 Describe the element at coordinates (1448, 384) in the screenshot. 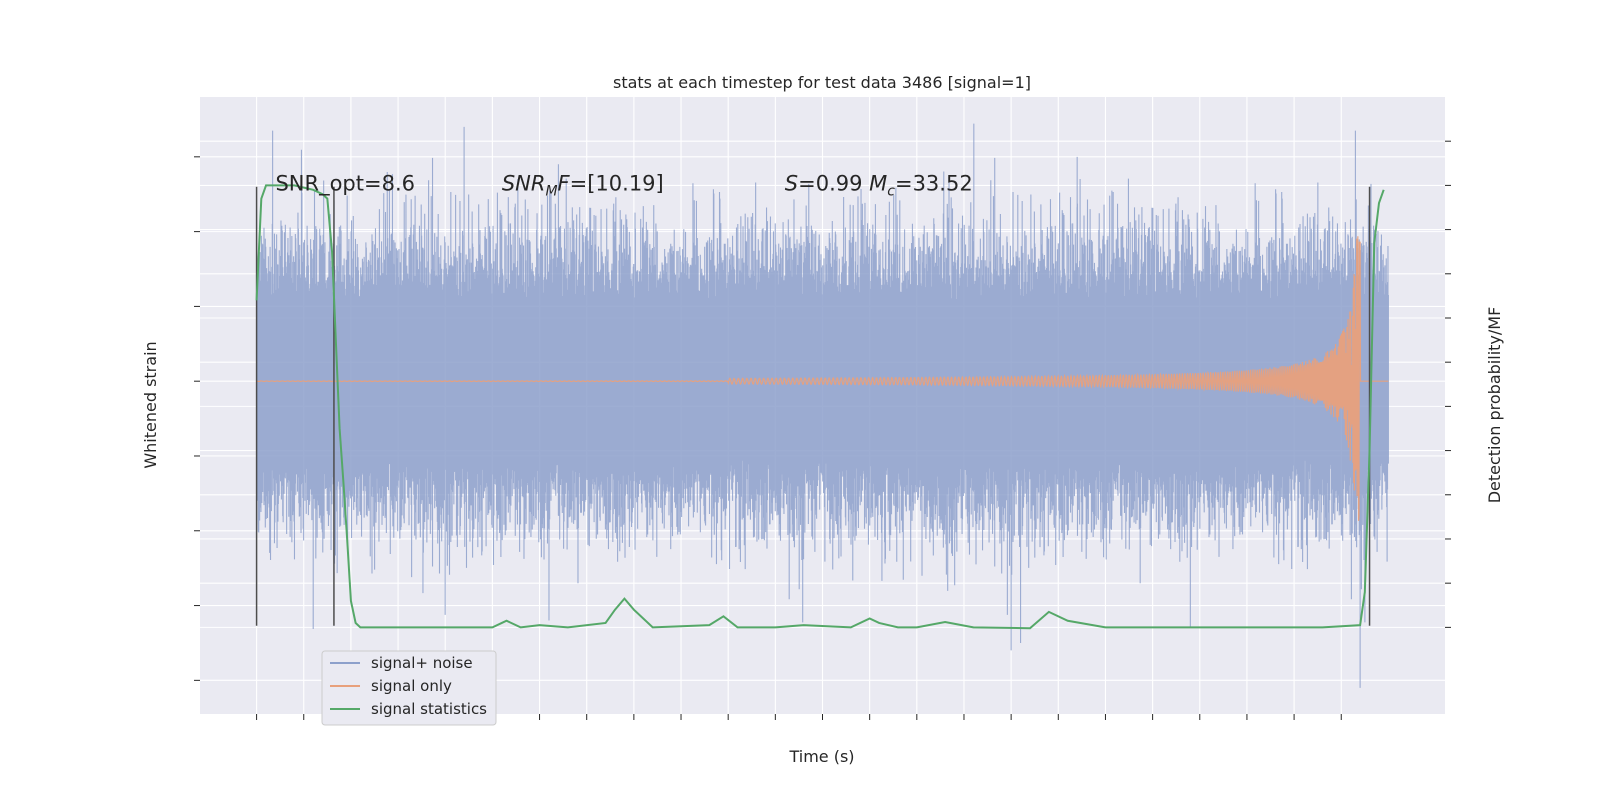

I see `y2-axis-ticks` at that location.